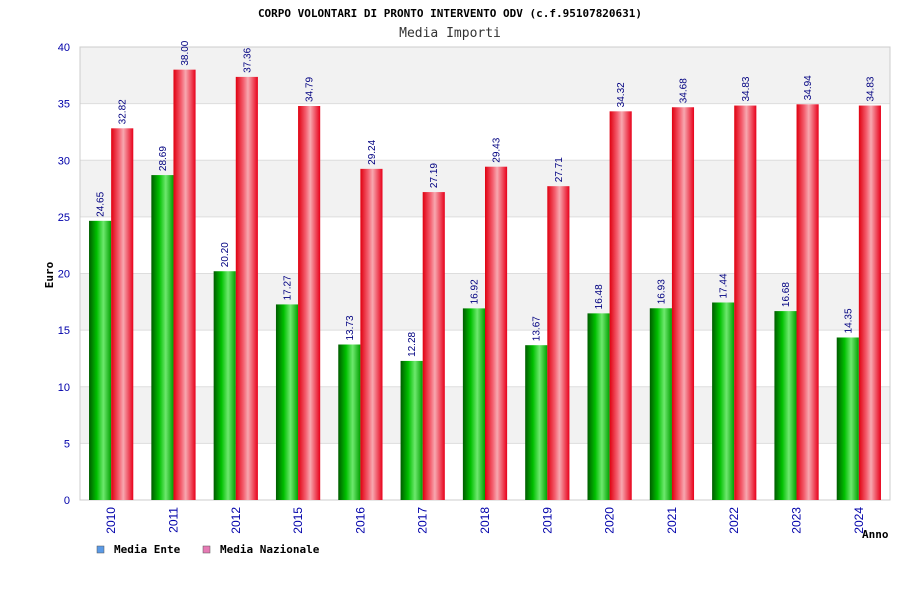 The image size is (900, 600). I want to click on x-tick-label: 2021, so click(672, 520).